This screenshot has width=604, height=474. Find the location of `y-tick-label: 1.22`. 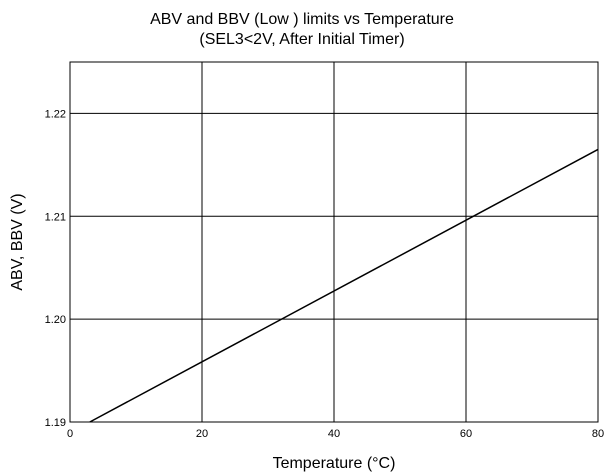

y-tick-label: 1.22 is located at coordinates (55, 114).